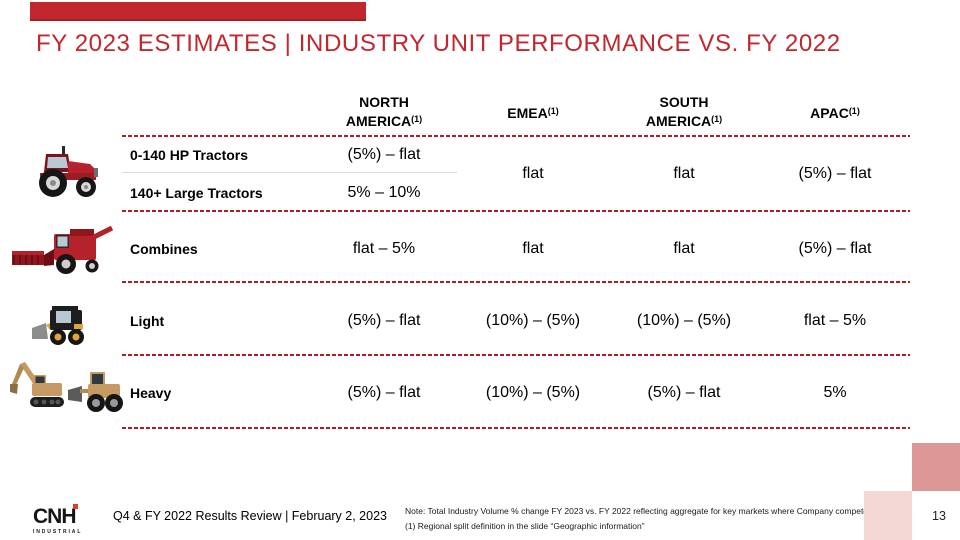  I want to click on cell-light-na: (5%) – flat, so click(384, 320).